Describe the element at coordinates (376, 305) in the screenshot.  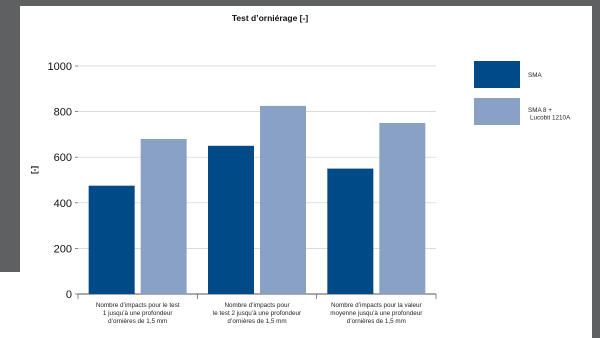
I see `category-label: Nombre d’impacts pour la valeur` at that location.